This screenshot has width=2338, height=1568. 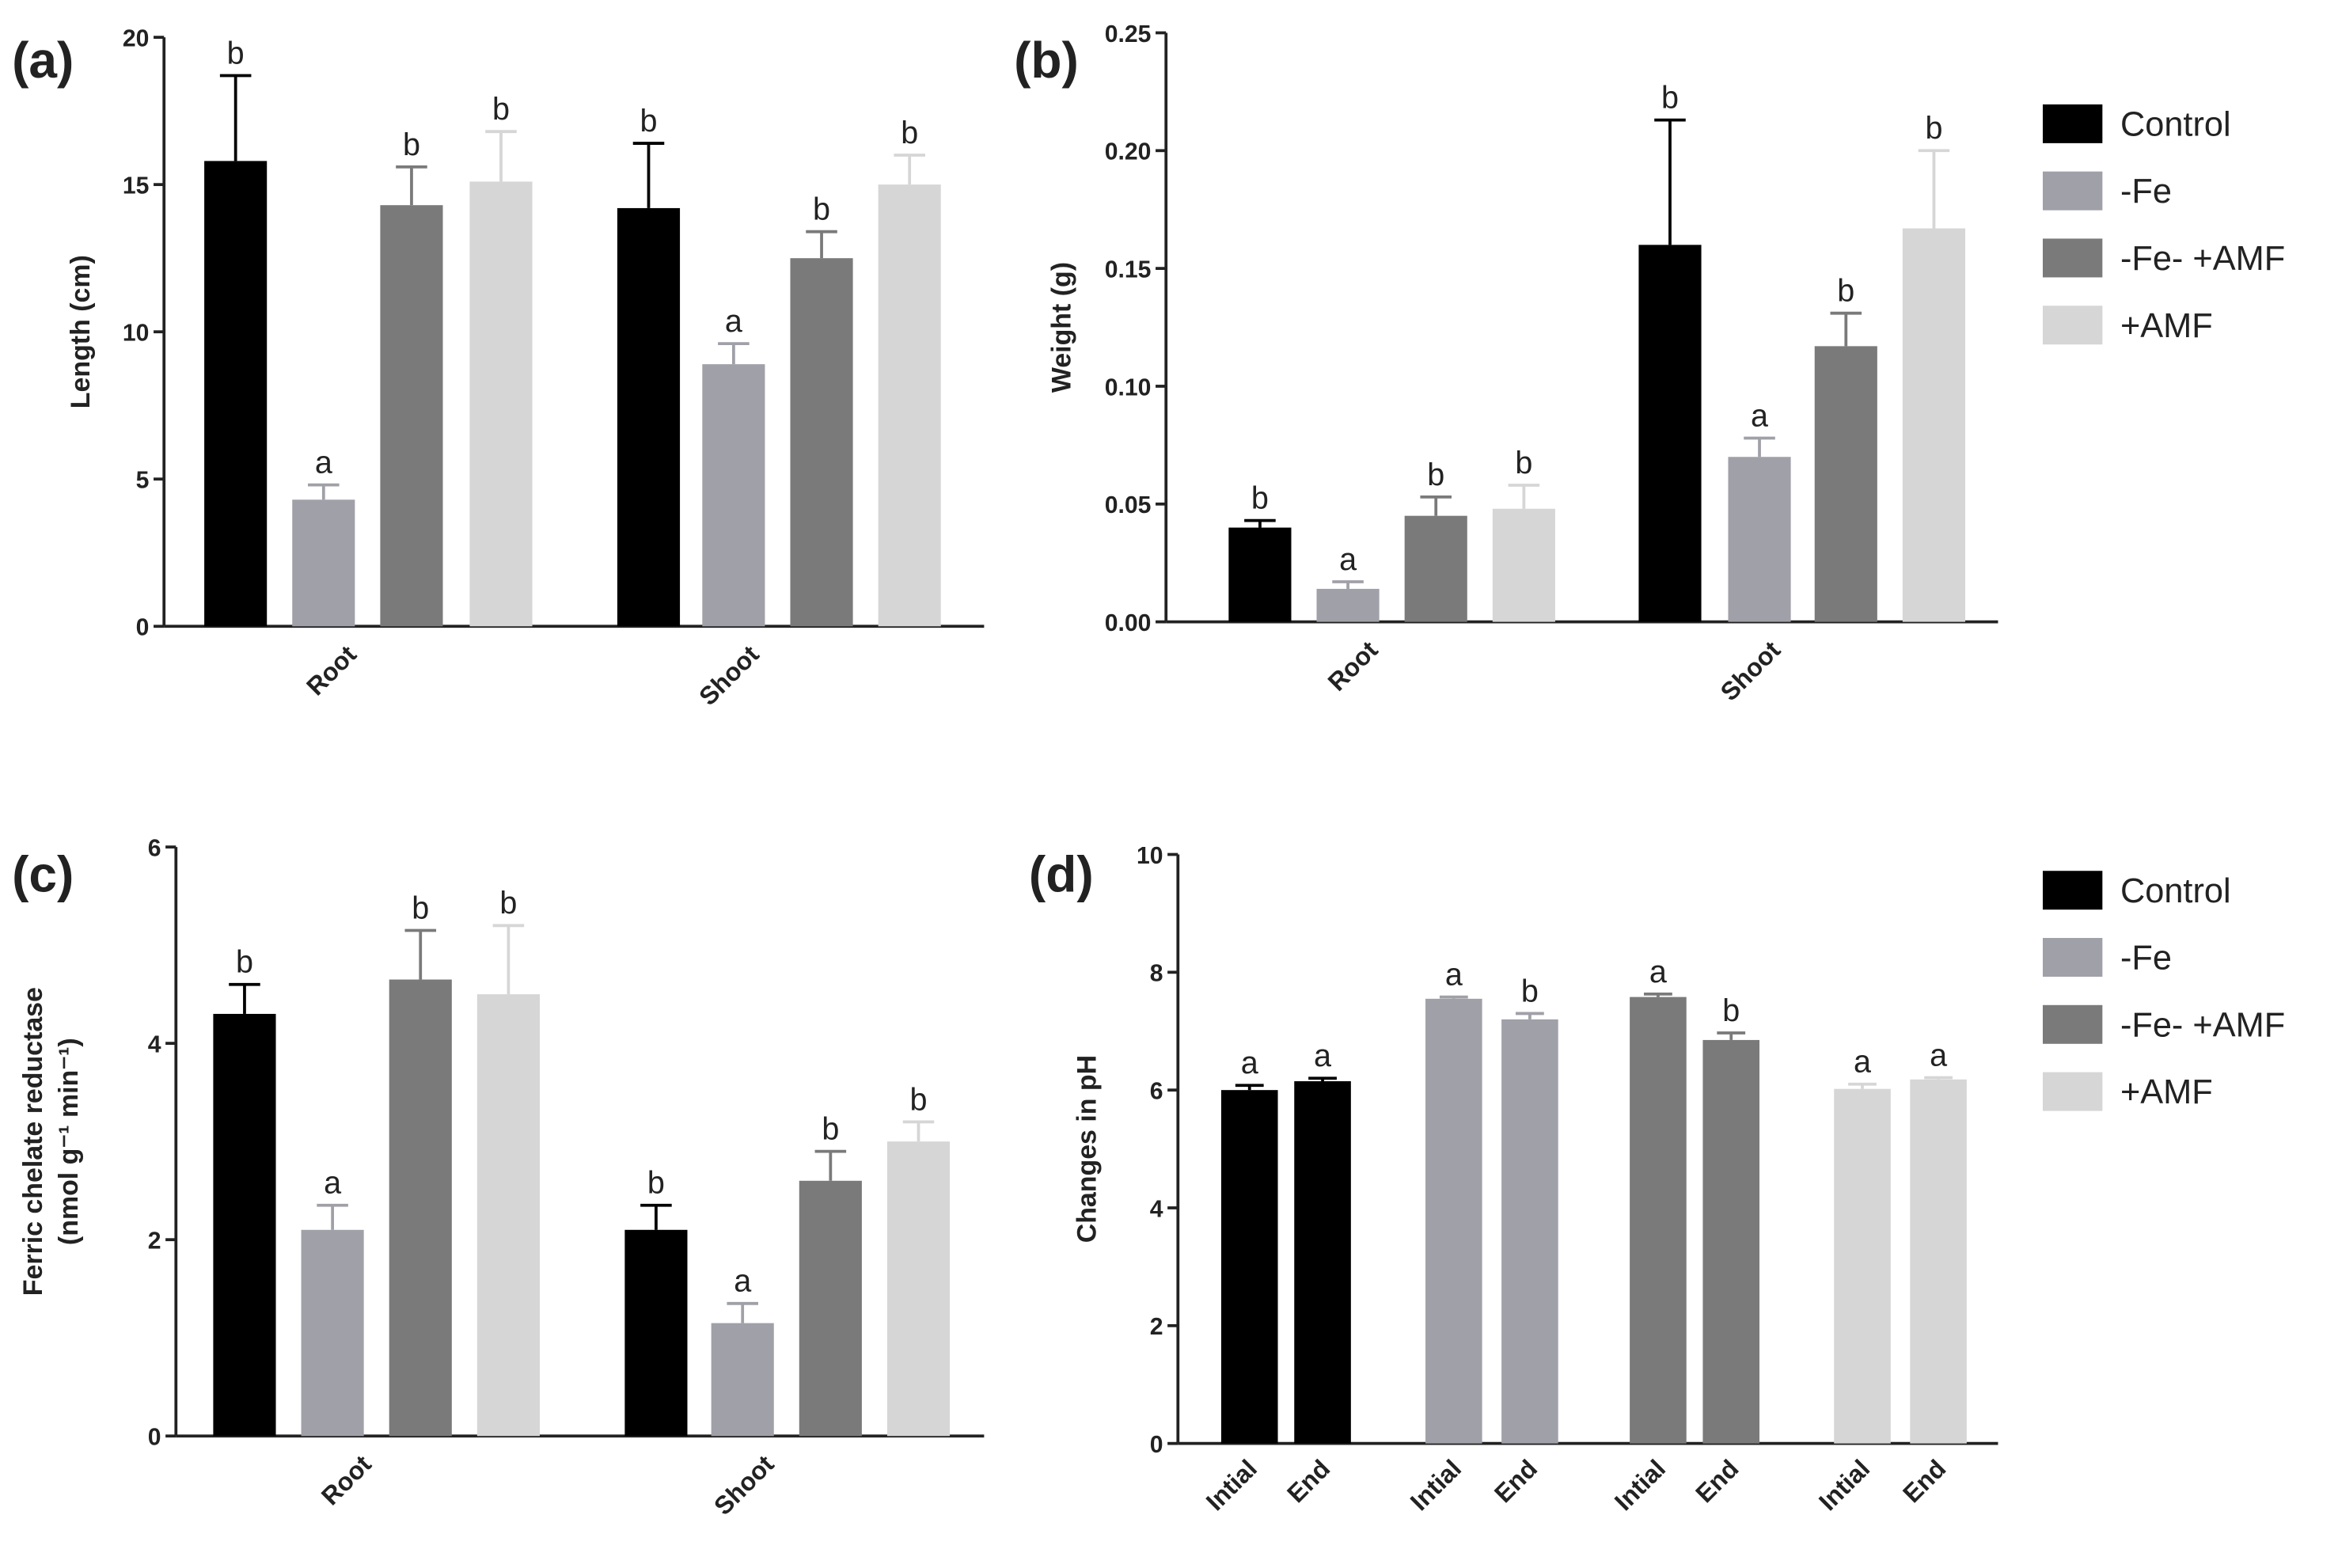 I want to click on x-tick-label: Intial, so click(x=1844, y=1485).